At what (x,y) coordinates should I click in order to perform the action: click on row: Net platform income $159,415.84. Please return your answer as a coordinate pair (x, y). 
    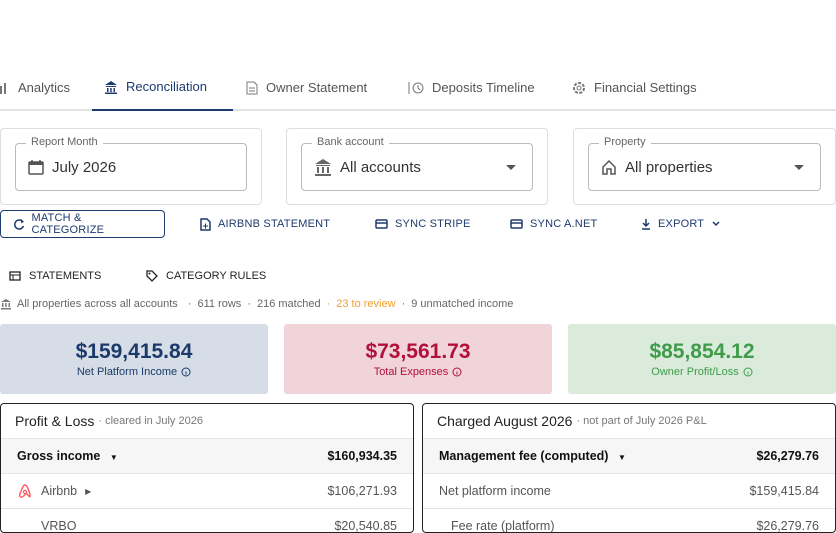
    Looking at the image, I should click on (629, 490).